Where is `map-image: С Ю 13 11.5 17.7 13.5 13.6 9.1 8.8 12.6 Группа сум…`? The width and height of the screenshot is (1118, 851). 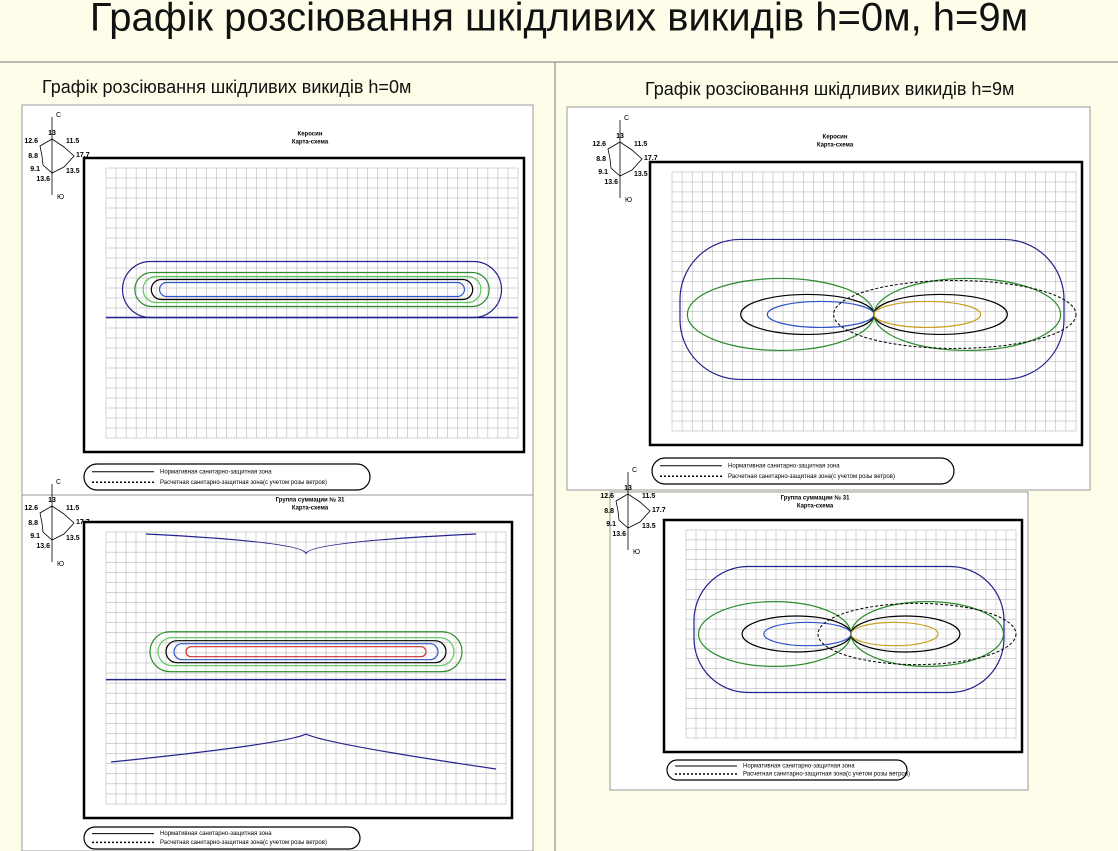
map-image: С Ю 13 11.5 17.7 13.5 13.6 9.1 8.8 12.6 Группа сум… is located at coordinates (814, 629).